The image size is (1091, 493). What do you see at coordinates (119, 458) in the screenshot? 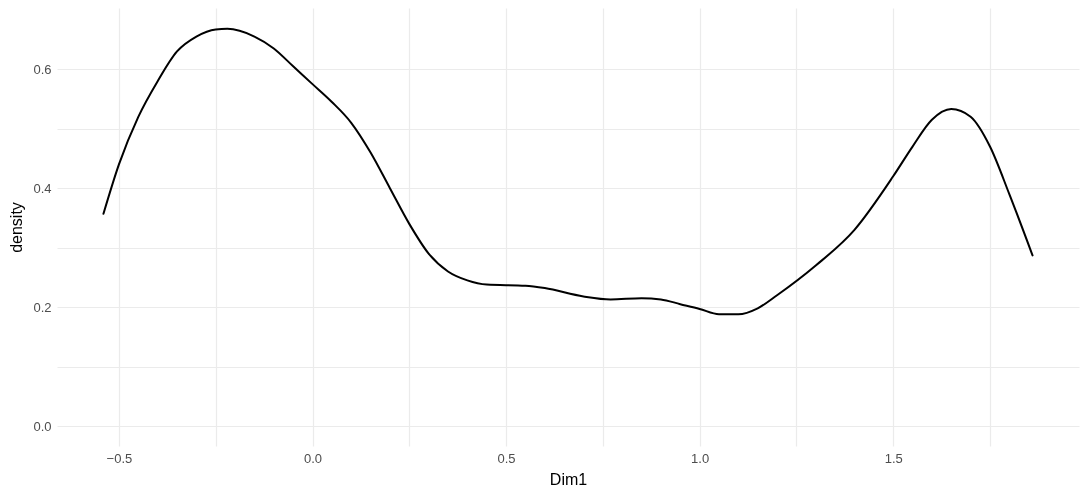
I see `x-tick-label: −0.5` at bounding box center [119, 458].